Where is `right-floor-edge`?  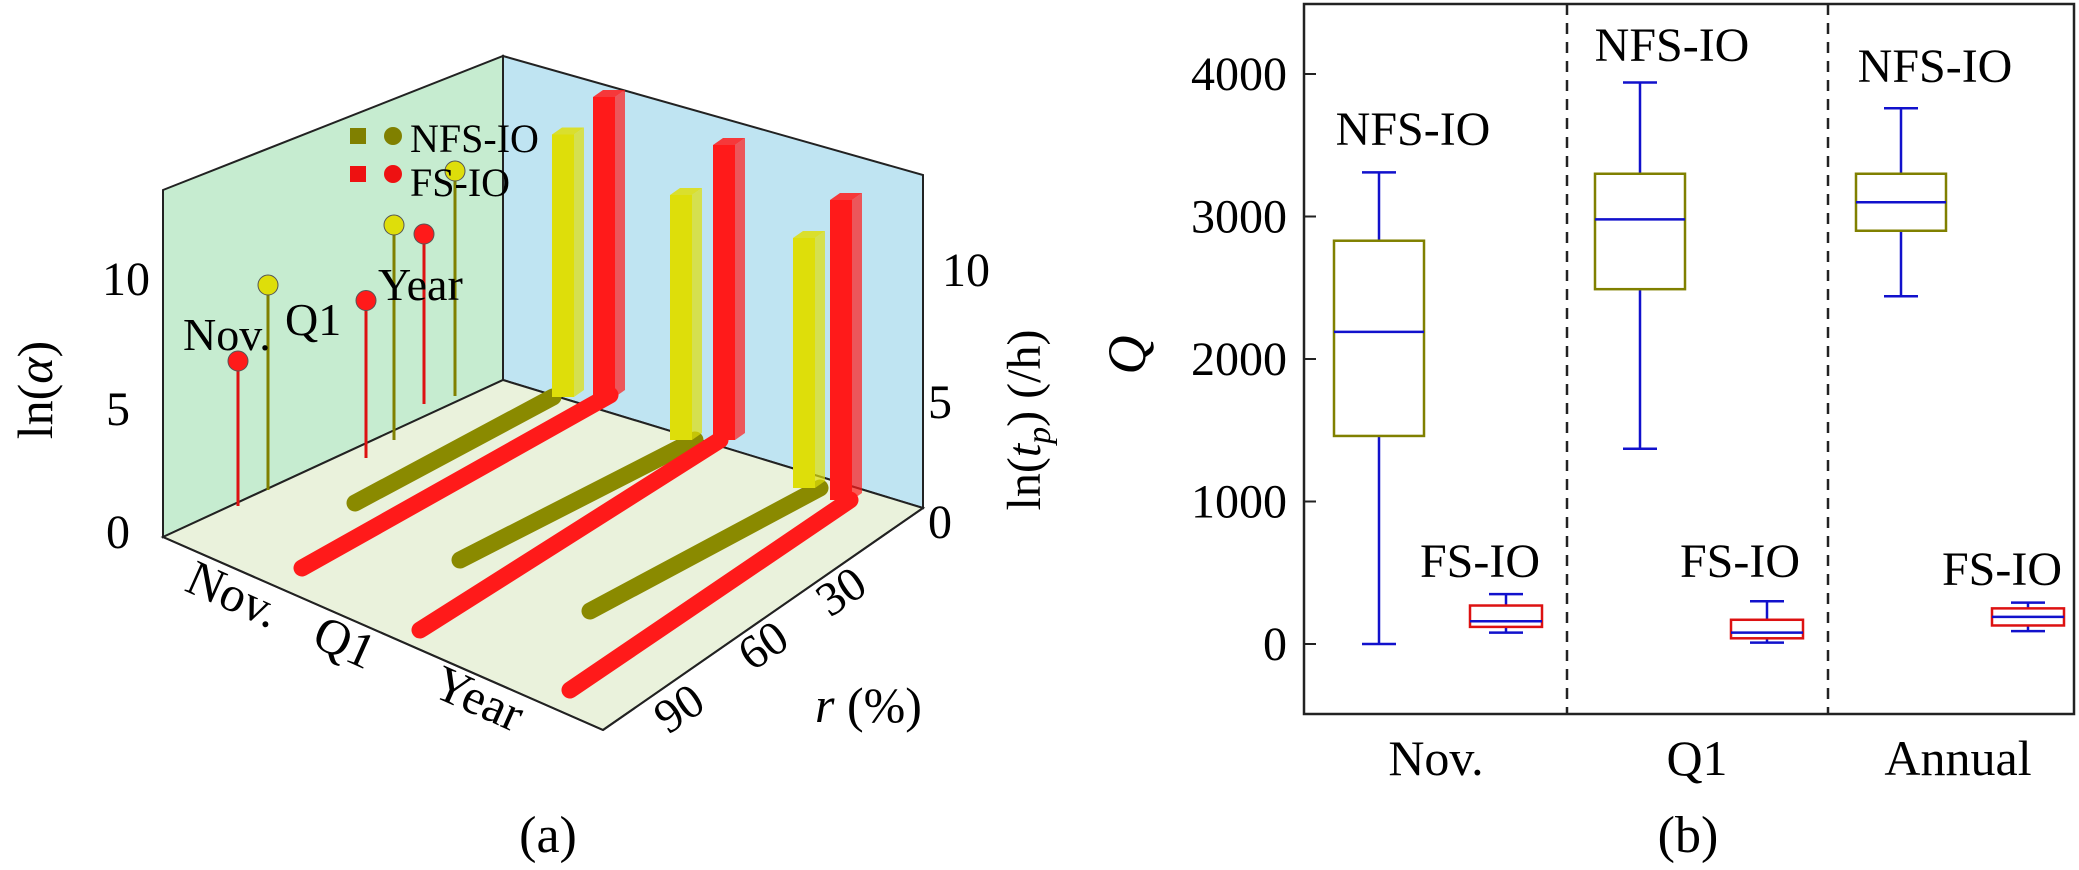
right-floor-edge is located at coordinates (763, 619).